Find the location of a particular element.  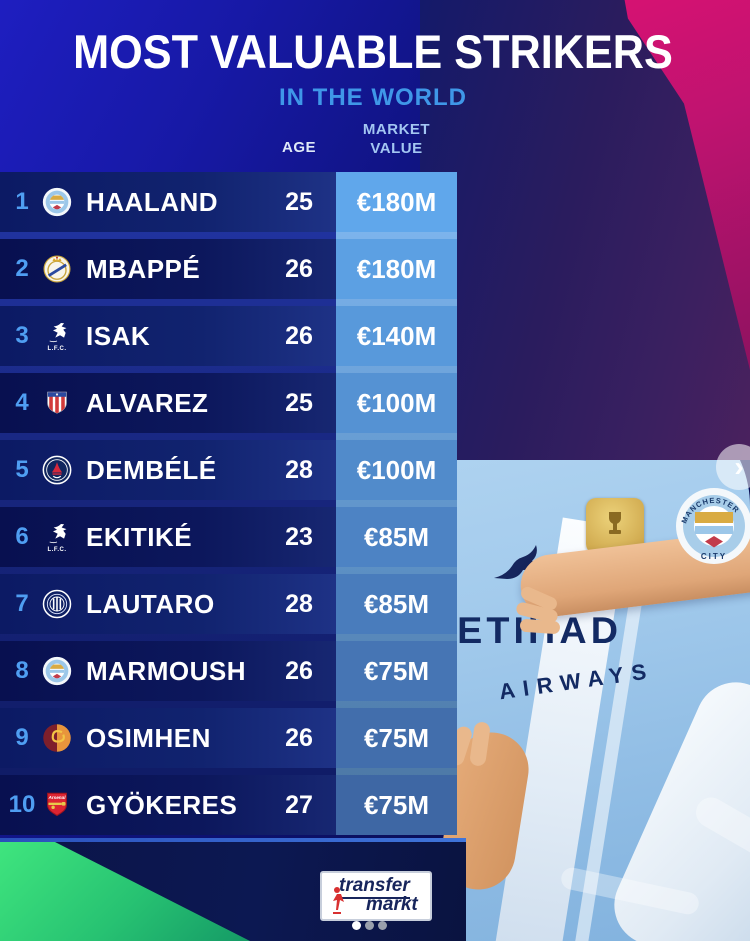

rank-number: 9 is located at coordinates (22, 737).